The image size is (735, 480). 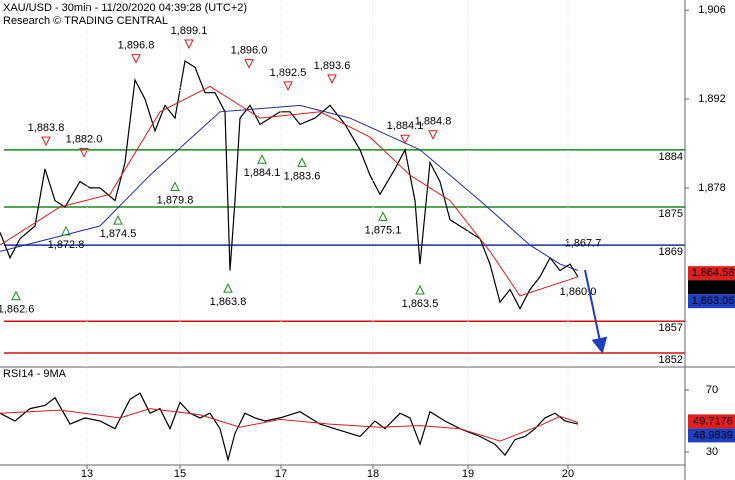 What do you see at coordinates (433, 122) in the screenshot?
I see `annotation-label: 1,884.8` at bounding box center [433, 122].